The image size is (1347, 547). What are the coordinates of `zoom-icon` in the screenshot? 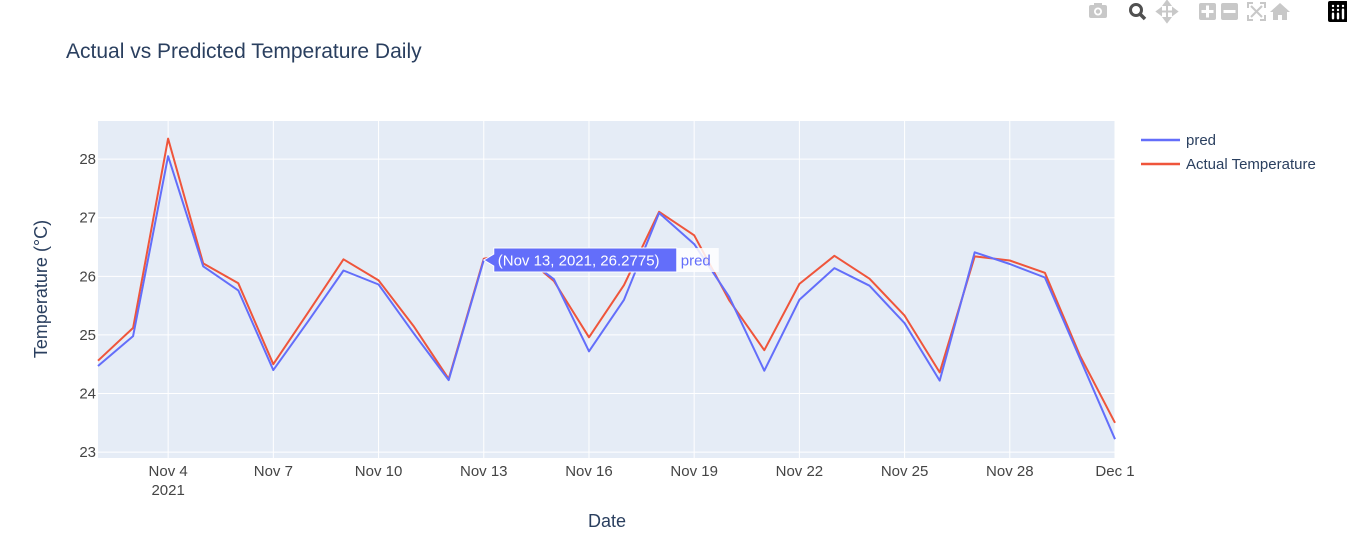 It's located at (1138, 12).